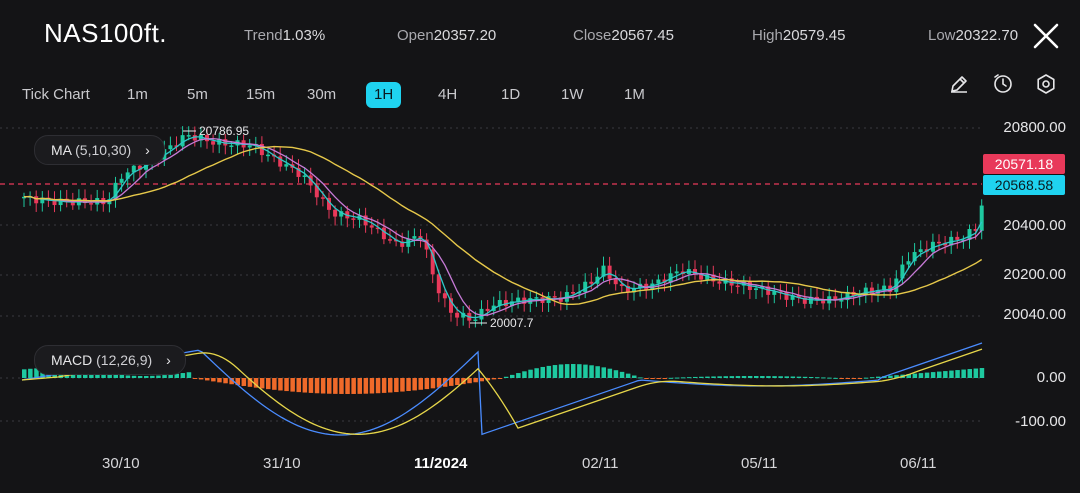 The image size is (1080, 493). Describe the element at coordinates (511, 94) in the screenshot. I see `tf-1d: 1D` at that location.